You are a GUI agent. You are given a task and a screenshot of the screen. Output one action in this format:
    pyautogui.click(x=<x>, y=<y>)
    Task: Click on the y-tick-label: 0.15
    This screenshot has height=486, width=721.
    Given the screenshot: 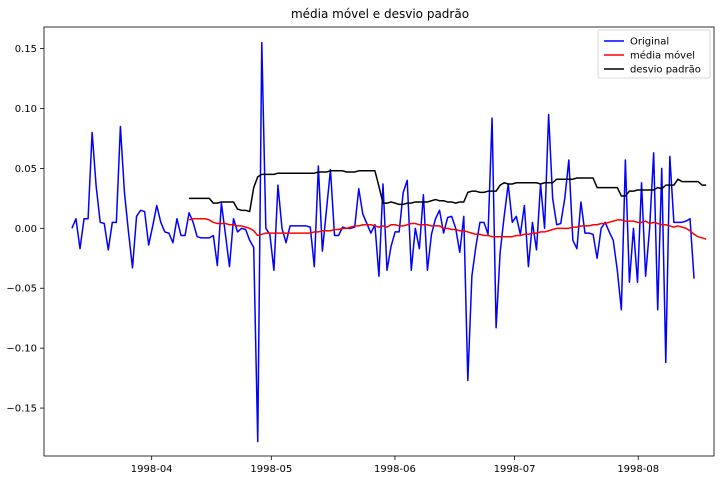 What is the action you would take?
    pyautogui.click(x=26, y=49)
    